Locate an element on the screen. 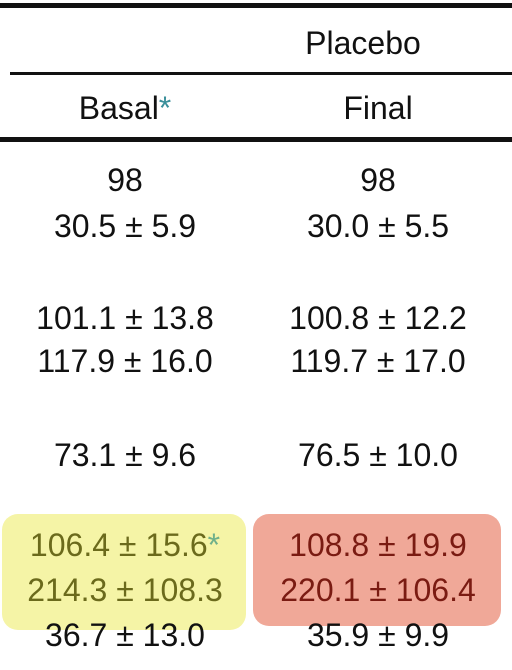 This screenshot has height=670, width=512. table-cell: 119.7 ± 17.0 is located at coordinates (378, 361).